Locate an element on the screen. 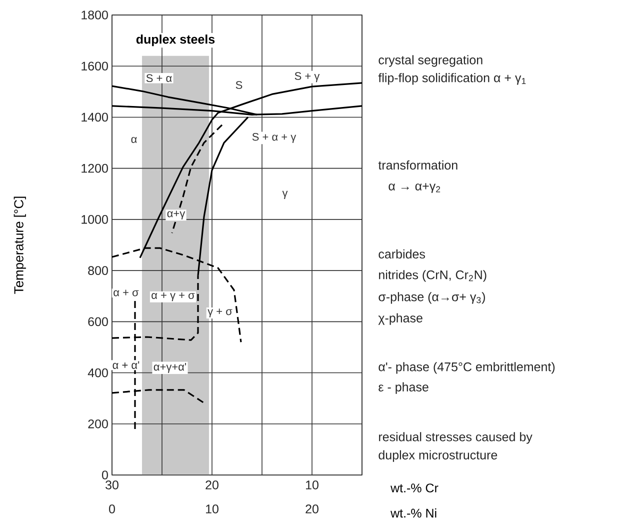 The image size is (634, 530). y-tick-label: 800 is located at coordinates (98, 270).